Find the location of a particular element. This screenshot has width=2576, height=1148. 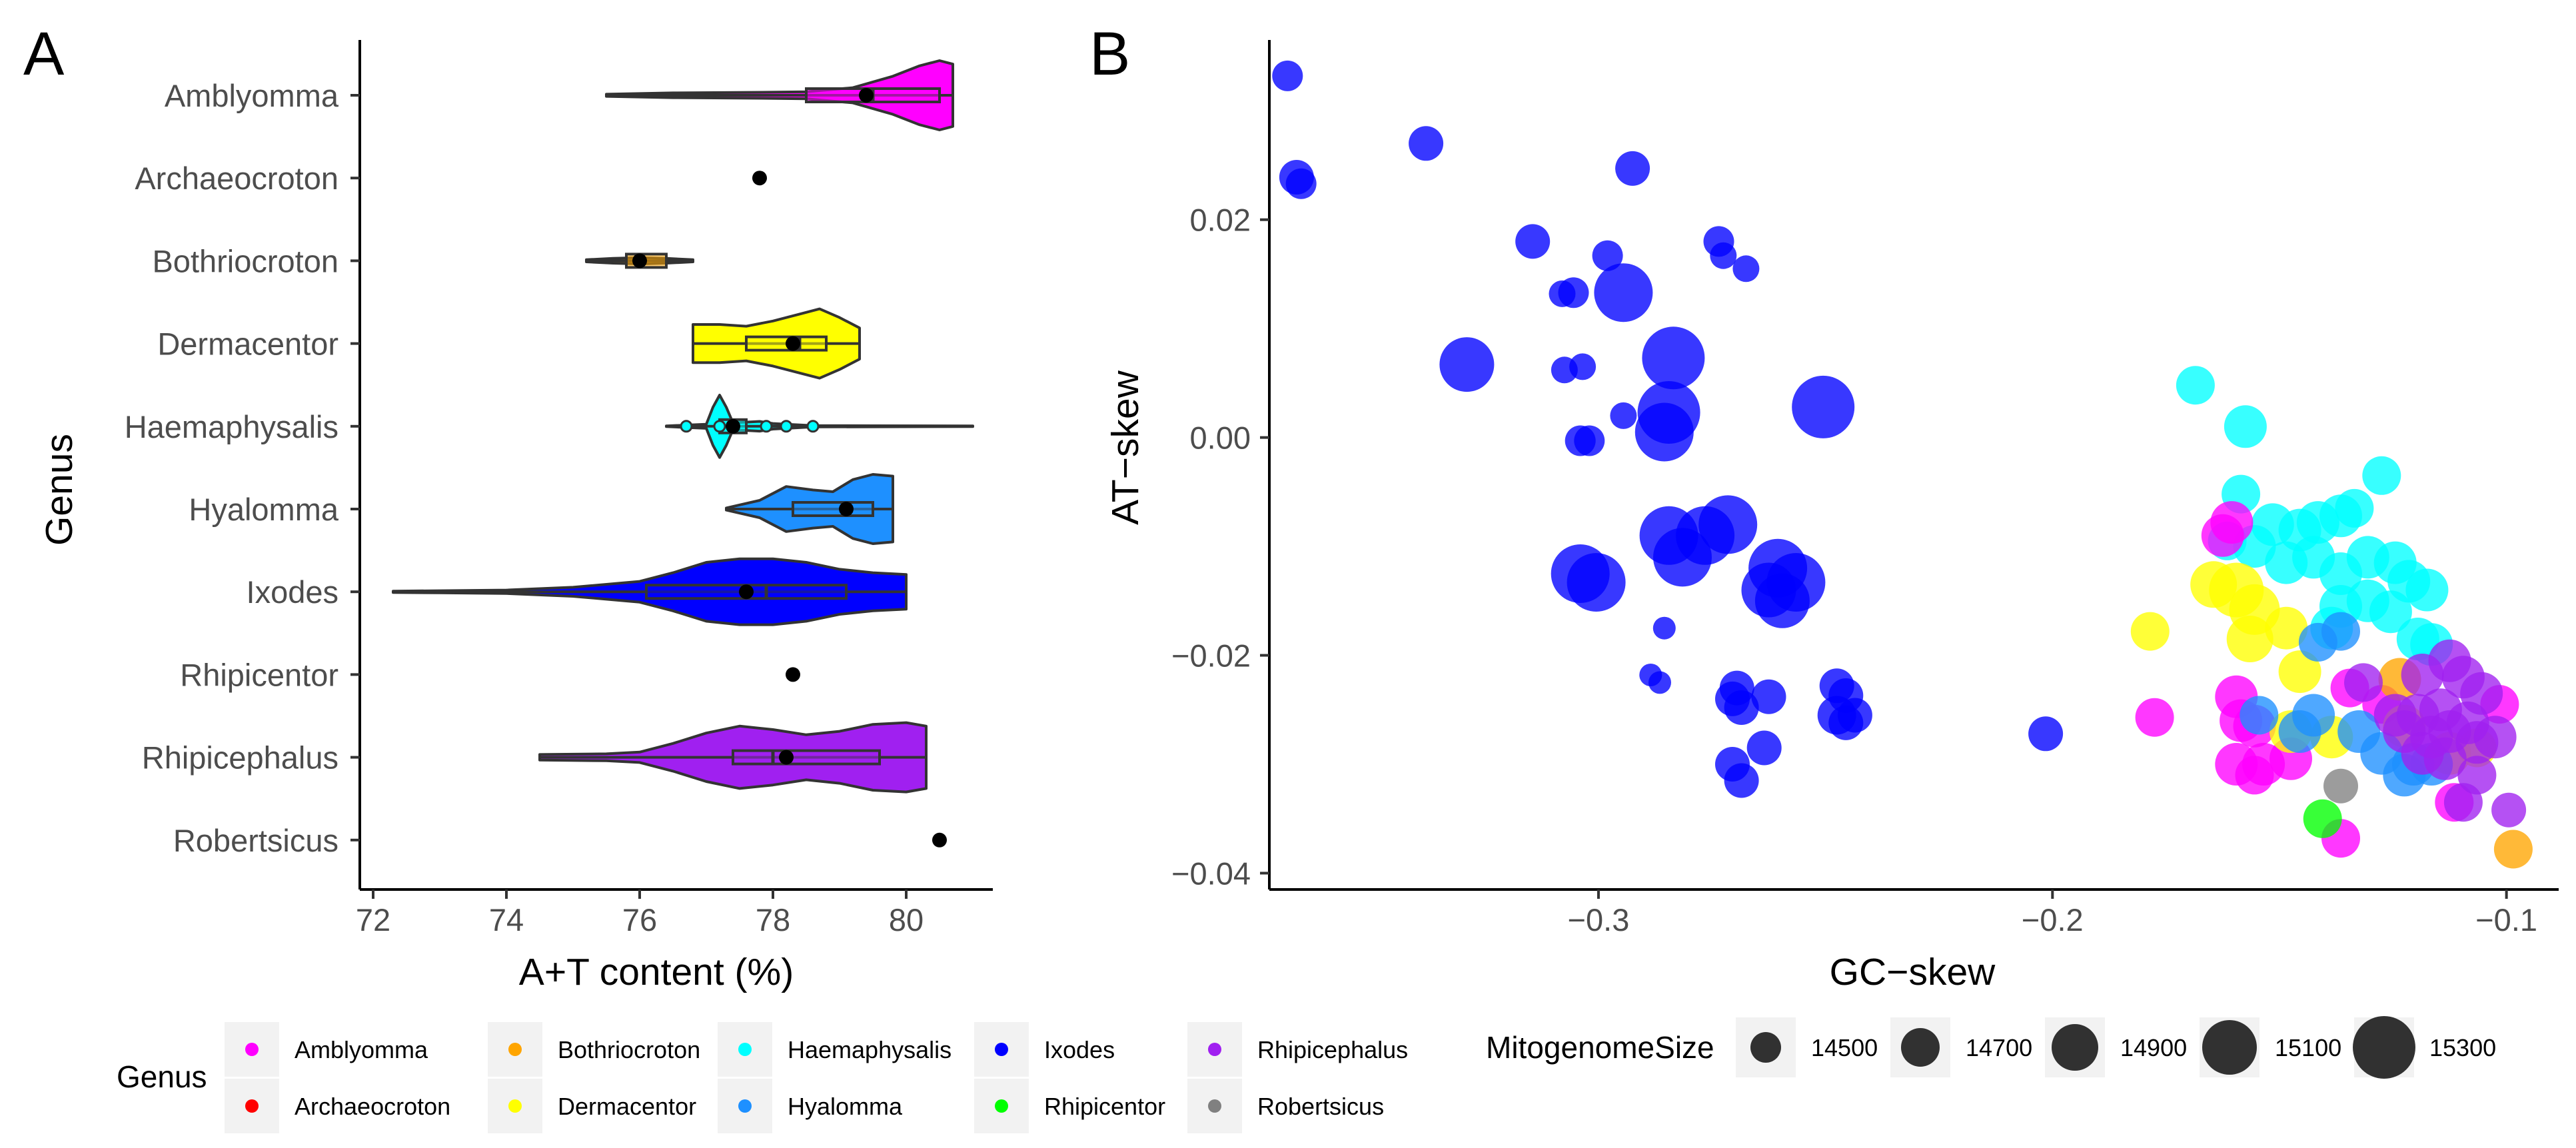

legend-label-ixodes: Ixodes is located at coordinates (1079, 1049).